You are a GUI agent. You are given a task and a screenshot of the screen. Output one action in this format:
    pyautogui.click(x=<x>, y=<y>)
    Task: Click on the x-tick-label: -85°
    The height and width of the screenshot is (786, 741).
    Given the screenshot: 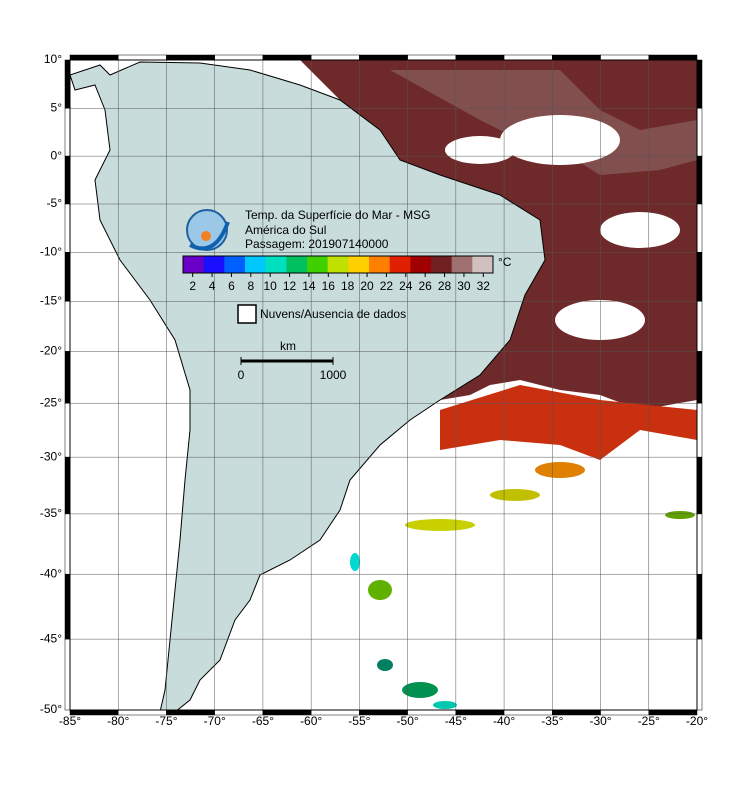 What is the action you would take?
    pyautogui.click(x=70, y=721)
    